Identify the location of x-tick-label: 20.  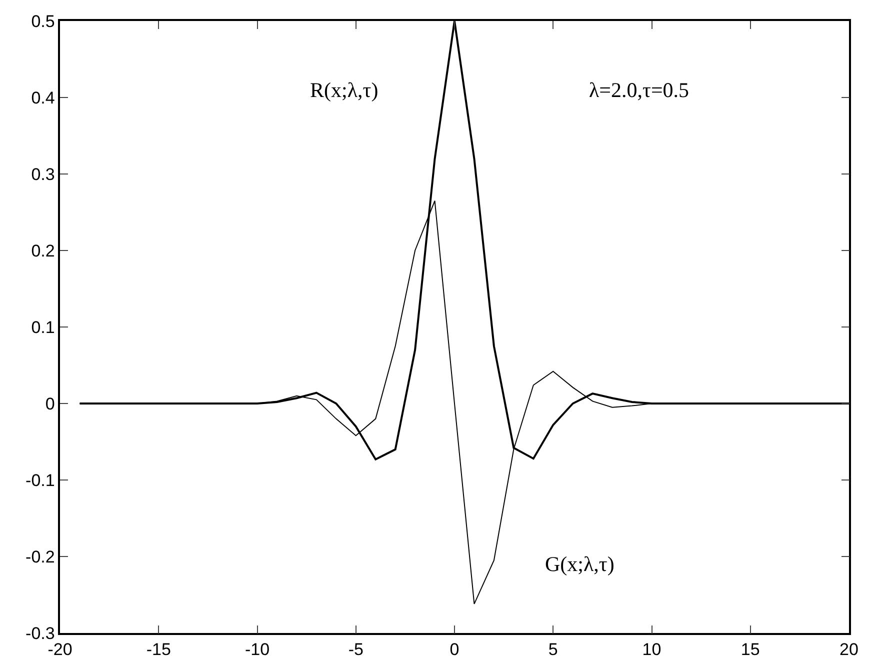
(849, 650).